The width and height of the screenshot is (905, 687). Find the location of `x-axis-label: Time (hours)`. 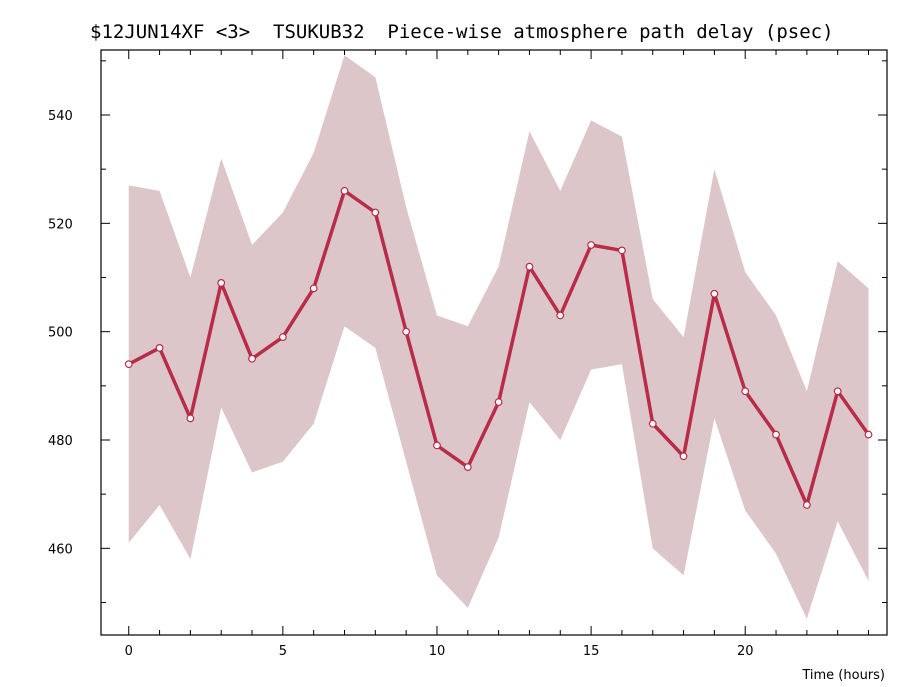

x-axis-label: Time (hours) is located at coordinates (843, 675).